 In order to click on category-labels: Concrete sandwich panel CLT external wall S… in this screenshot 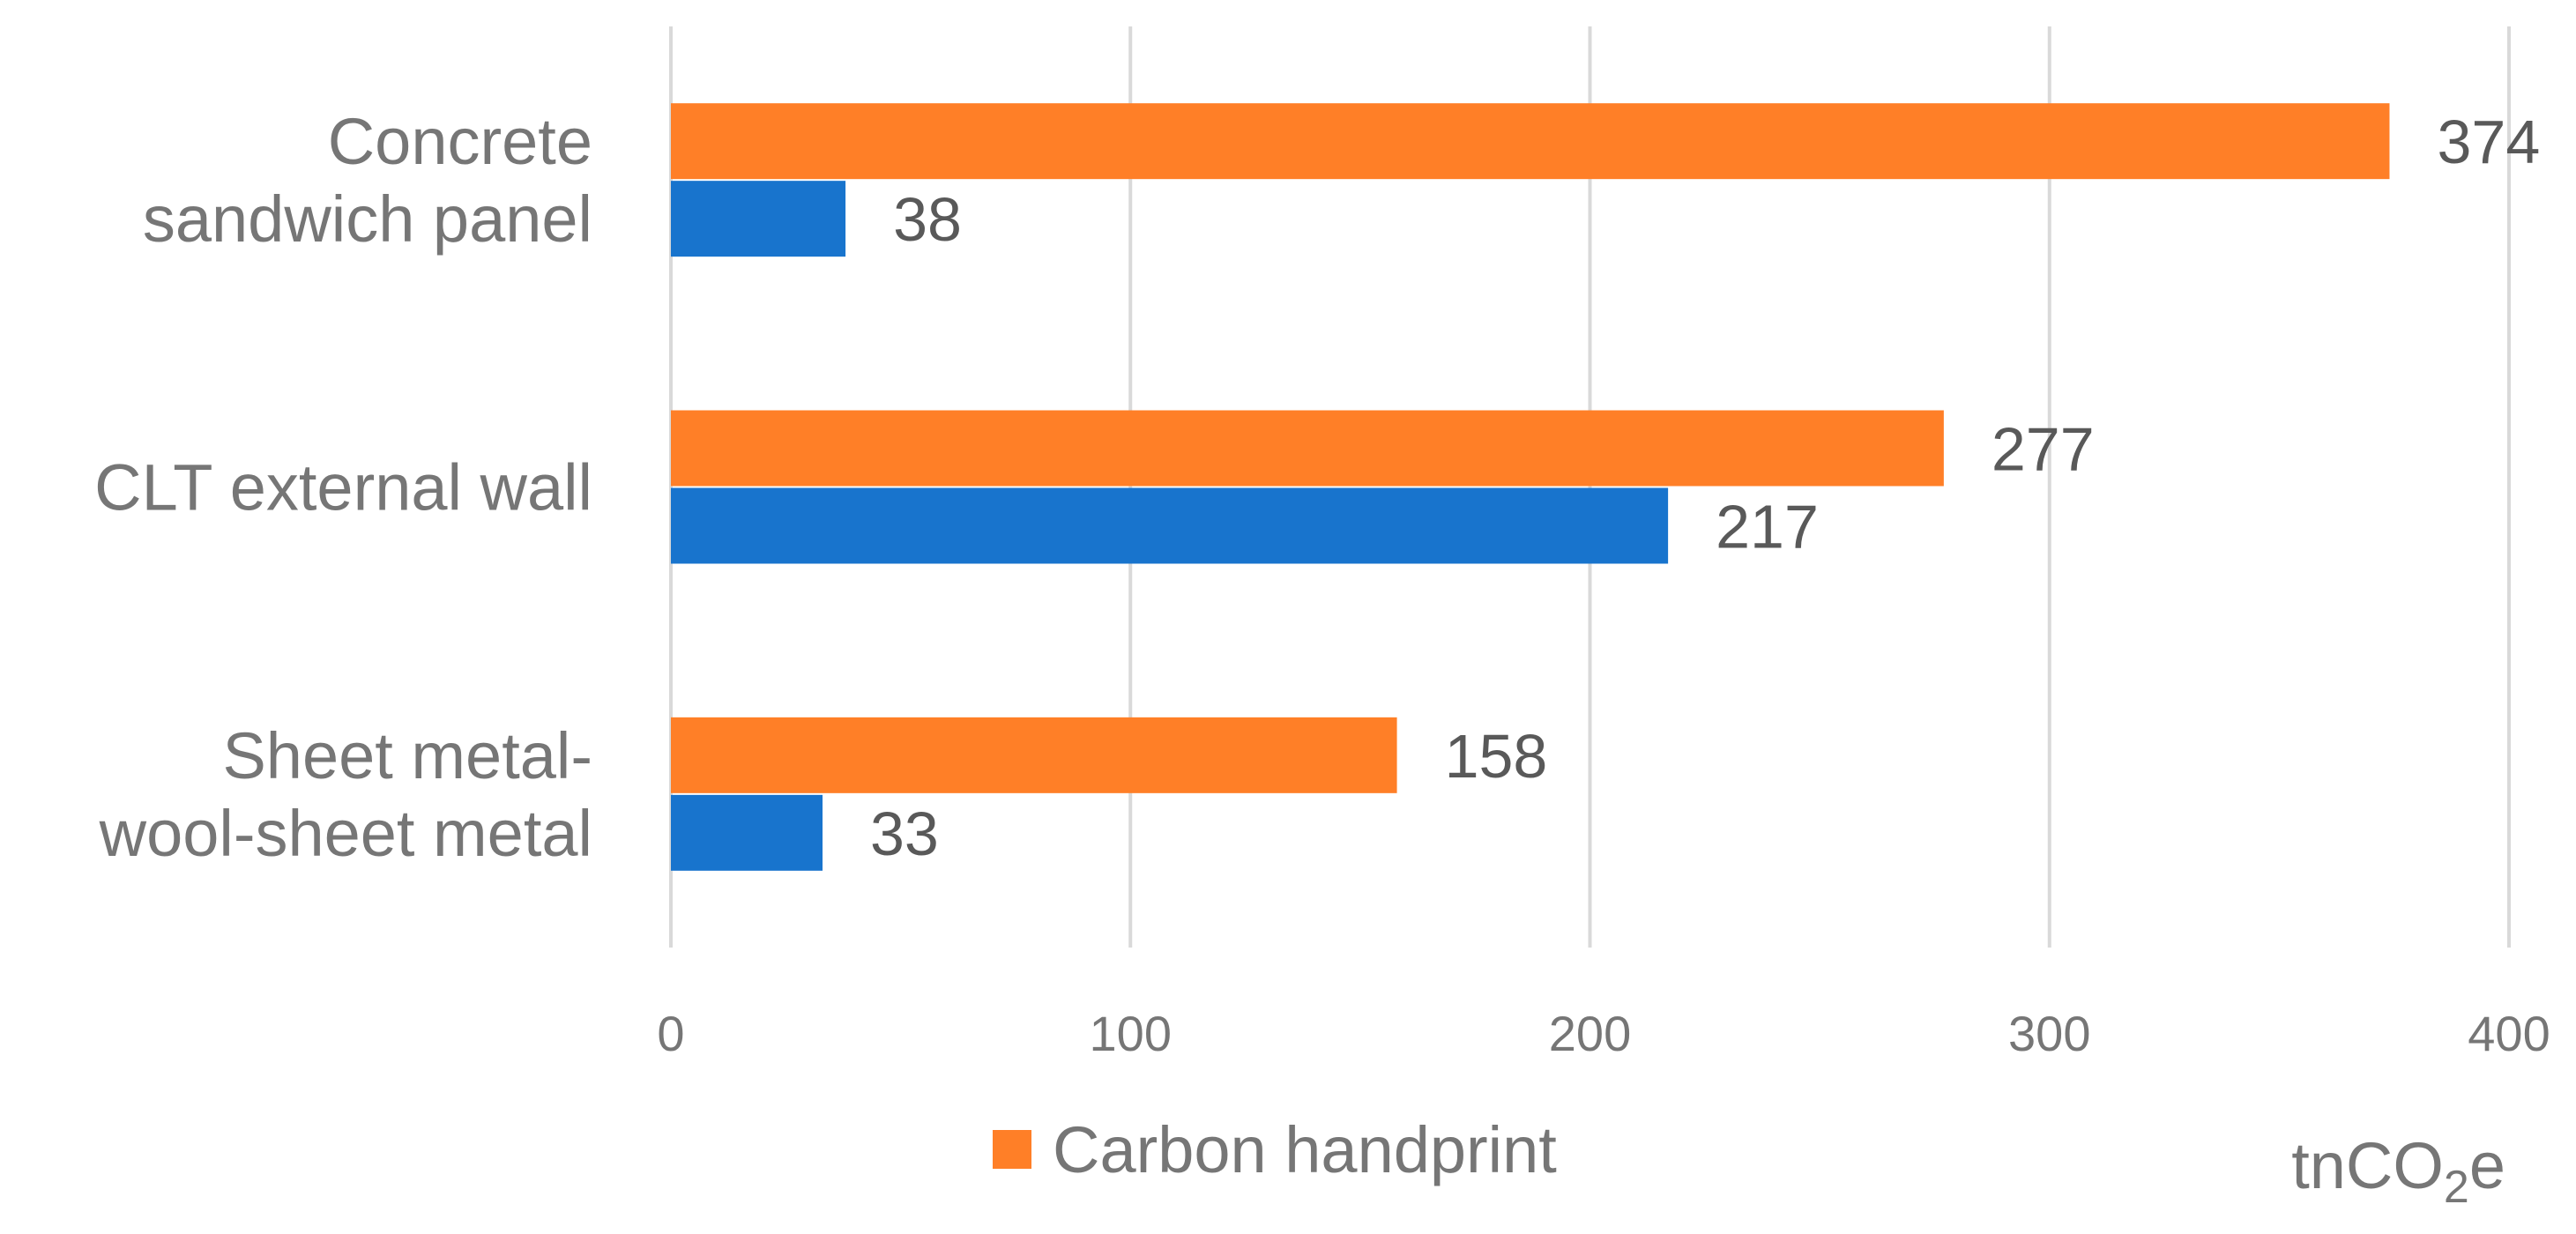, I will do `click(343, 488)`.